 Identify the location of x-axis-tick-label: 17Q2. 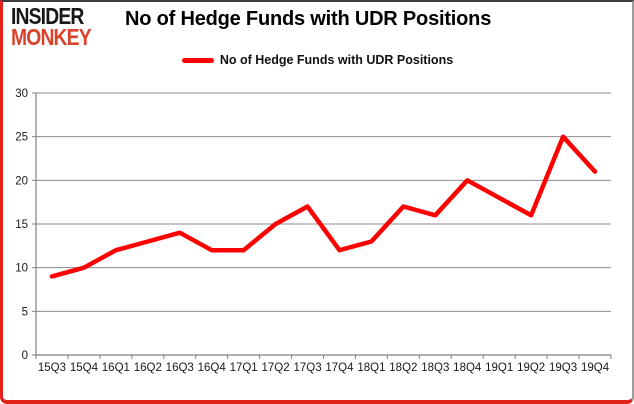
(276, 368).